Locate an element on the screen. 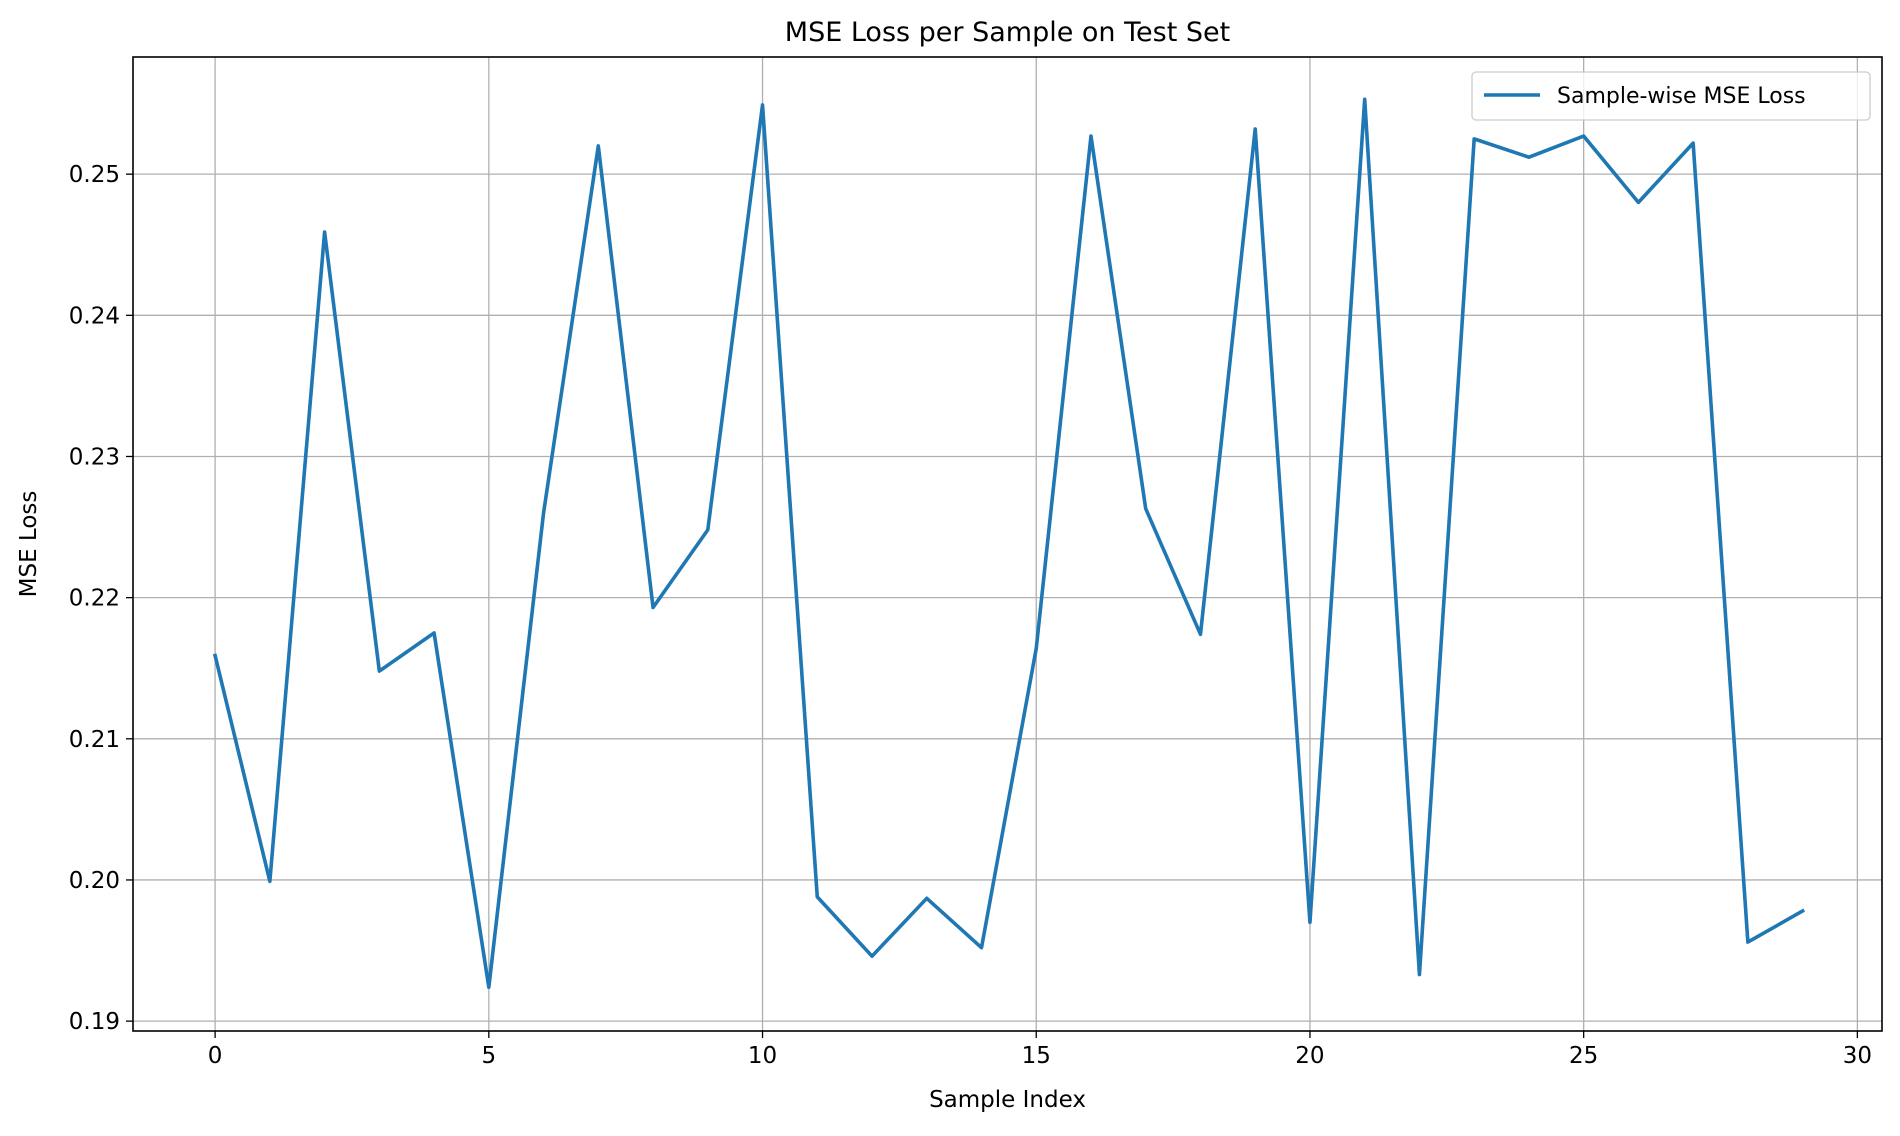 The height and width of the screenshot is (1136, 1900). x-axis-title: Sample Index is located at coordinates (1007, 1100).